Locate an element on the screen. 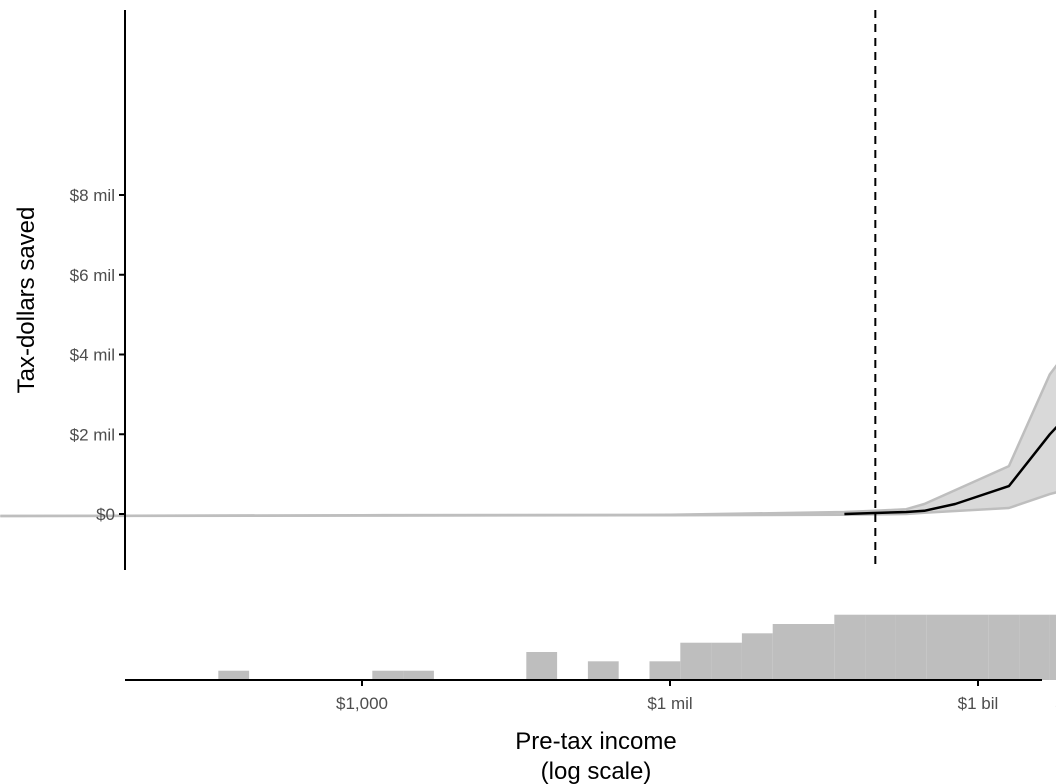 Image resolution: width=1056 pixels, height=784 pixels. x-axis-title: Pre-tax income is located at coordinates (595, 741).